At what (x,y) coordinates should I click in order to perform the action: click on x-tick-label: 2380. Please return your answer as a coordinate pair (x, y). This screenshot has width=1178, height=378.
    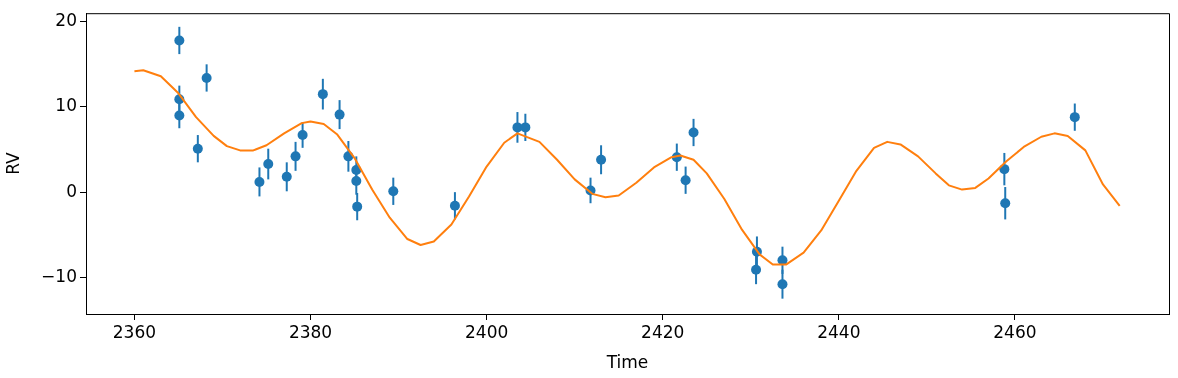
    Looking at the image, I should click on (310, 331).